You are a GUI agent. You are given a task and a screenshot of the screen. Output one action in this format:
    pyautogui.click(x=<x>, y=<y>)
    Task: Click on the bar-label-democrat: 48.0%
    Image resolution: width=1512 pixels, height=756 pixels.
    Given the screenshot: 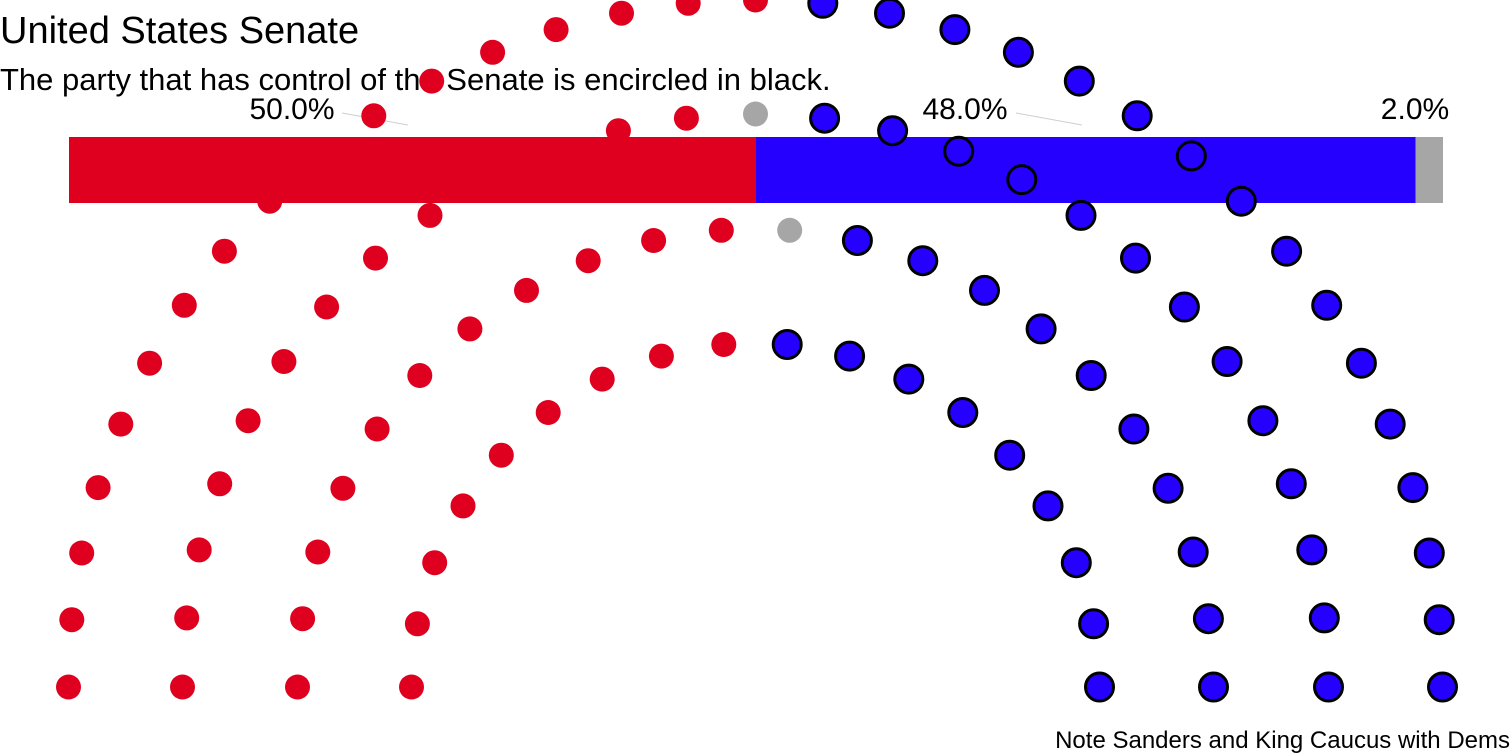 What is the action you would take?
    pyautogui.click(x=964, y=109)
    